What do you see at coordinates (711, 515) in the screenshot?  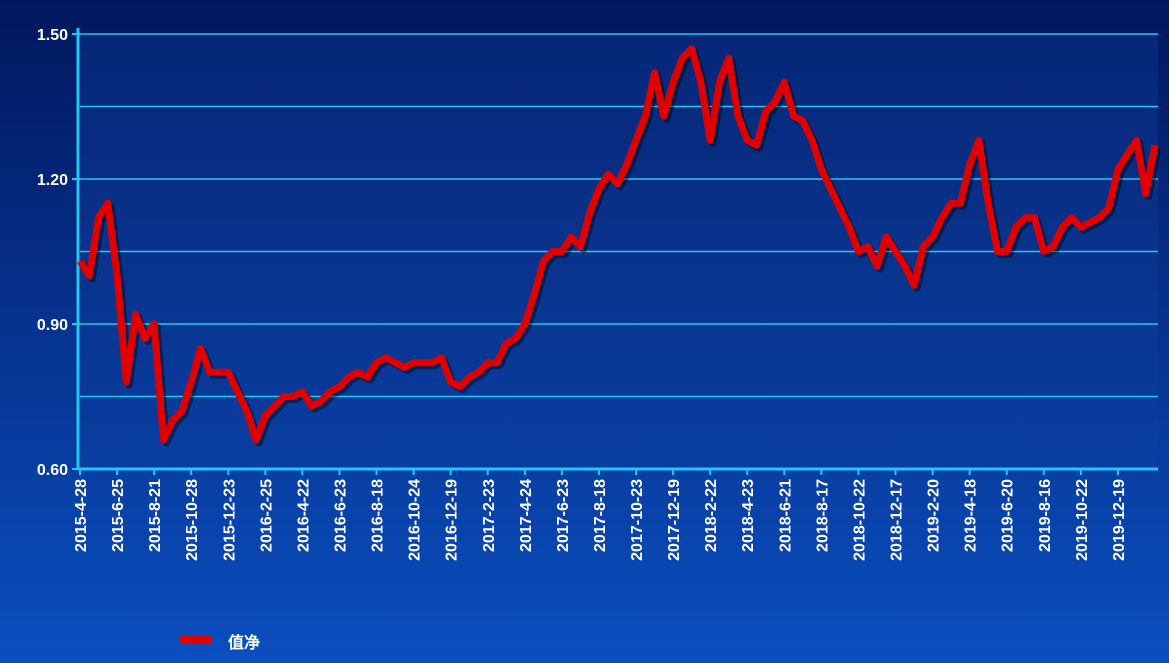 I see `x-tick-label: 2018-2-22` at bounding box center [711, 515].